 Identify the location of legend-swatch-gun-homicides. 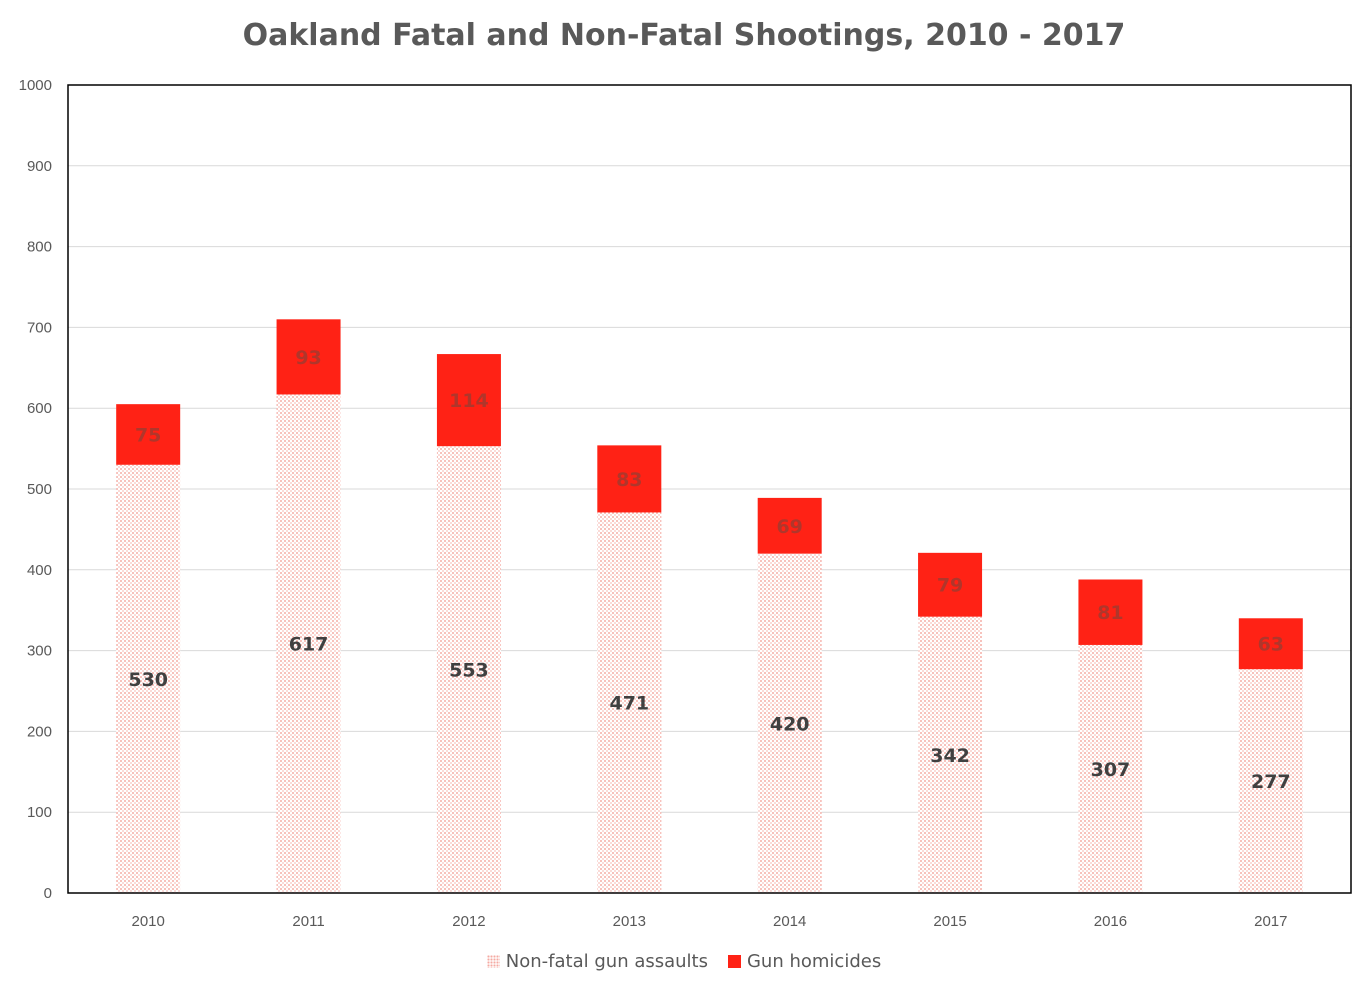
(734, 961).